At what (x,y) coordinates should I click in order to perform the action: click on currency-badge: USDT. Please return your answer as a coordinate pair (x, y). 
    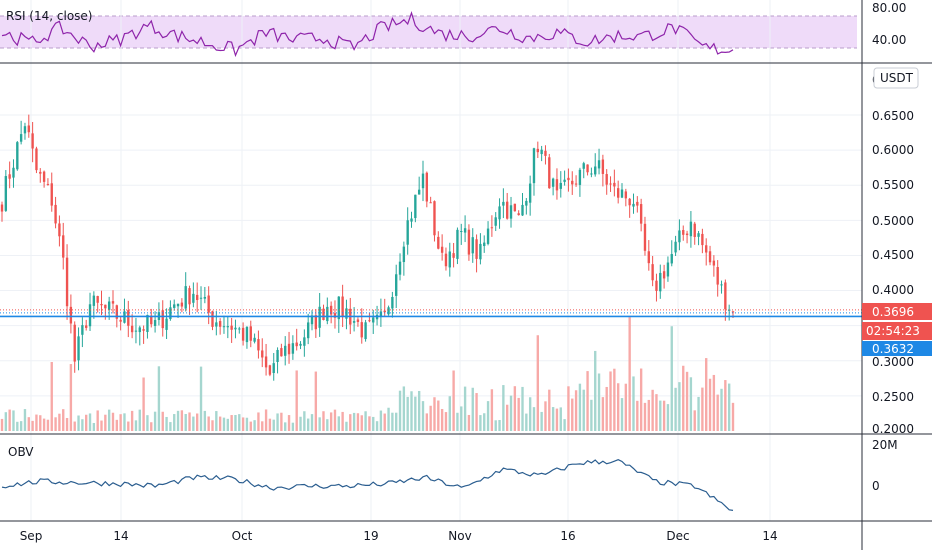
    Looking at the image, I should click on (896, 78).